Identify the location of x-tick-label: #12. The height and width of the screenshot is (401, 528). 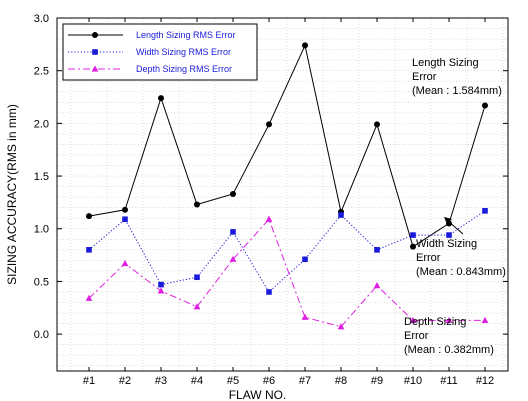
(485, 381).